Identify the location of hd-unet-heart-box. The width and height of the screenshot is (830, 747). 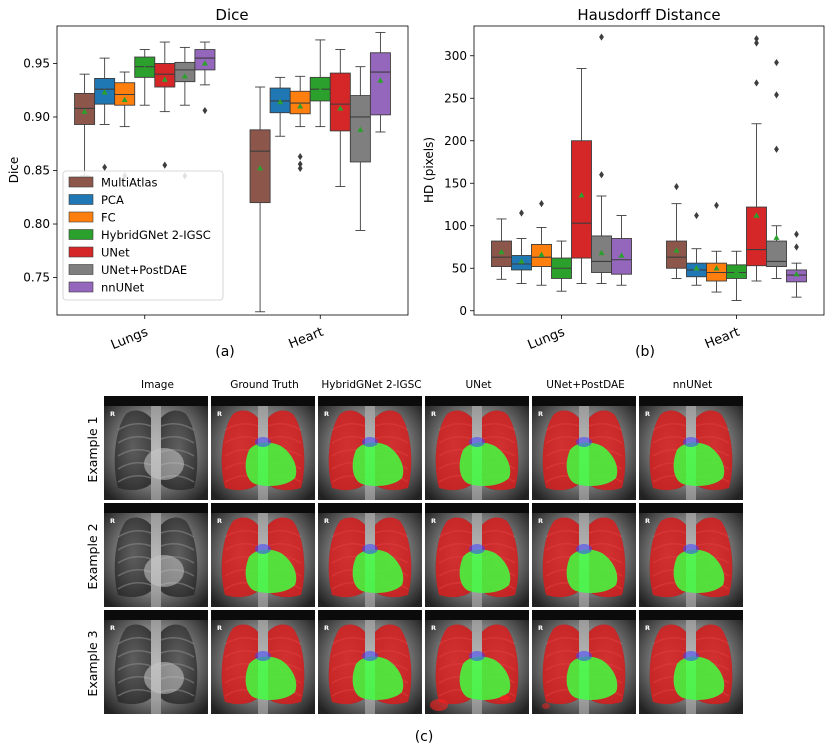
(756, 236).